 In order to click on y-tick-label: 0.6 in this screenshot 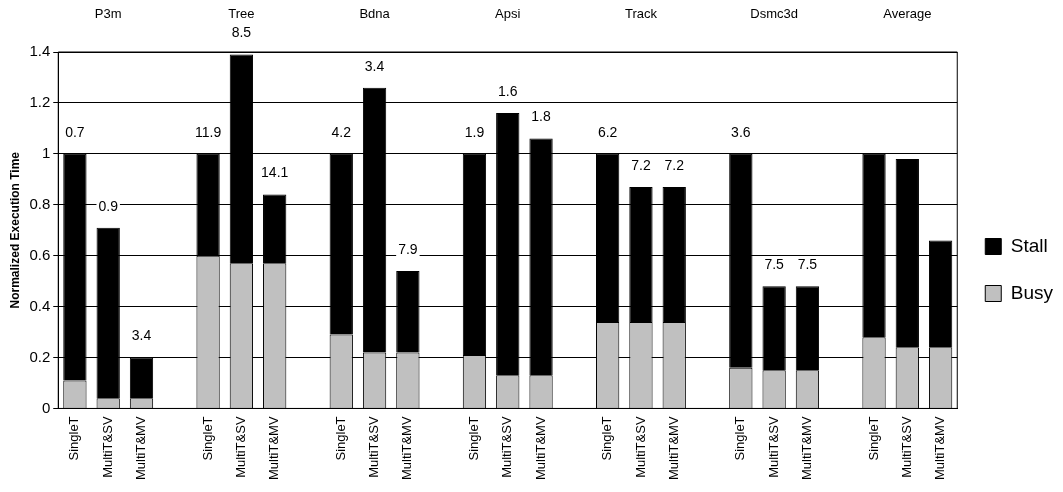, I will do `click(40, 254)`.